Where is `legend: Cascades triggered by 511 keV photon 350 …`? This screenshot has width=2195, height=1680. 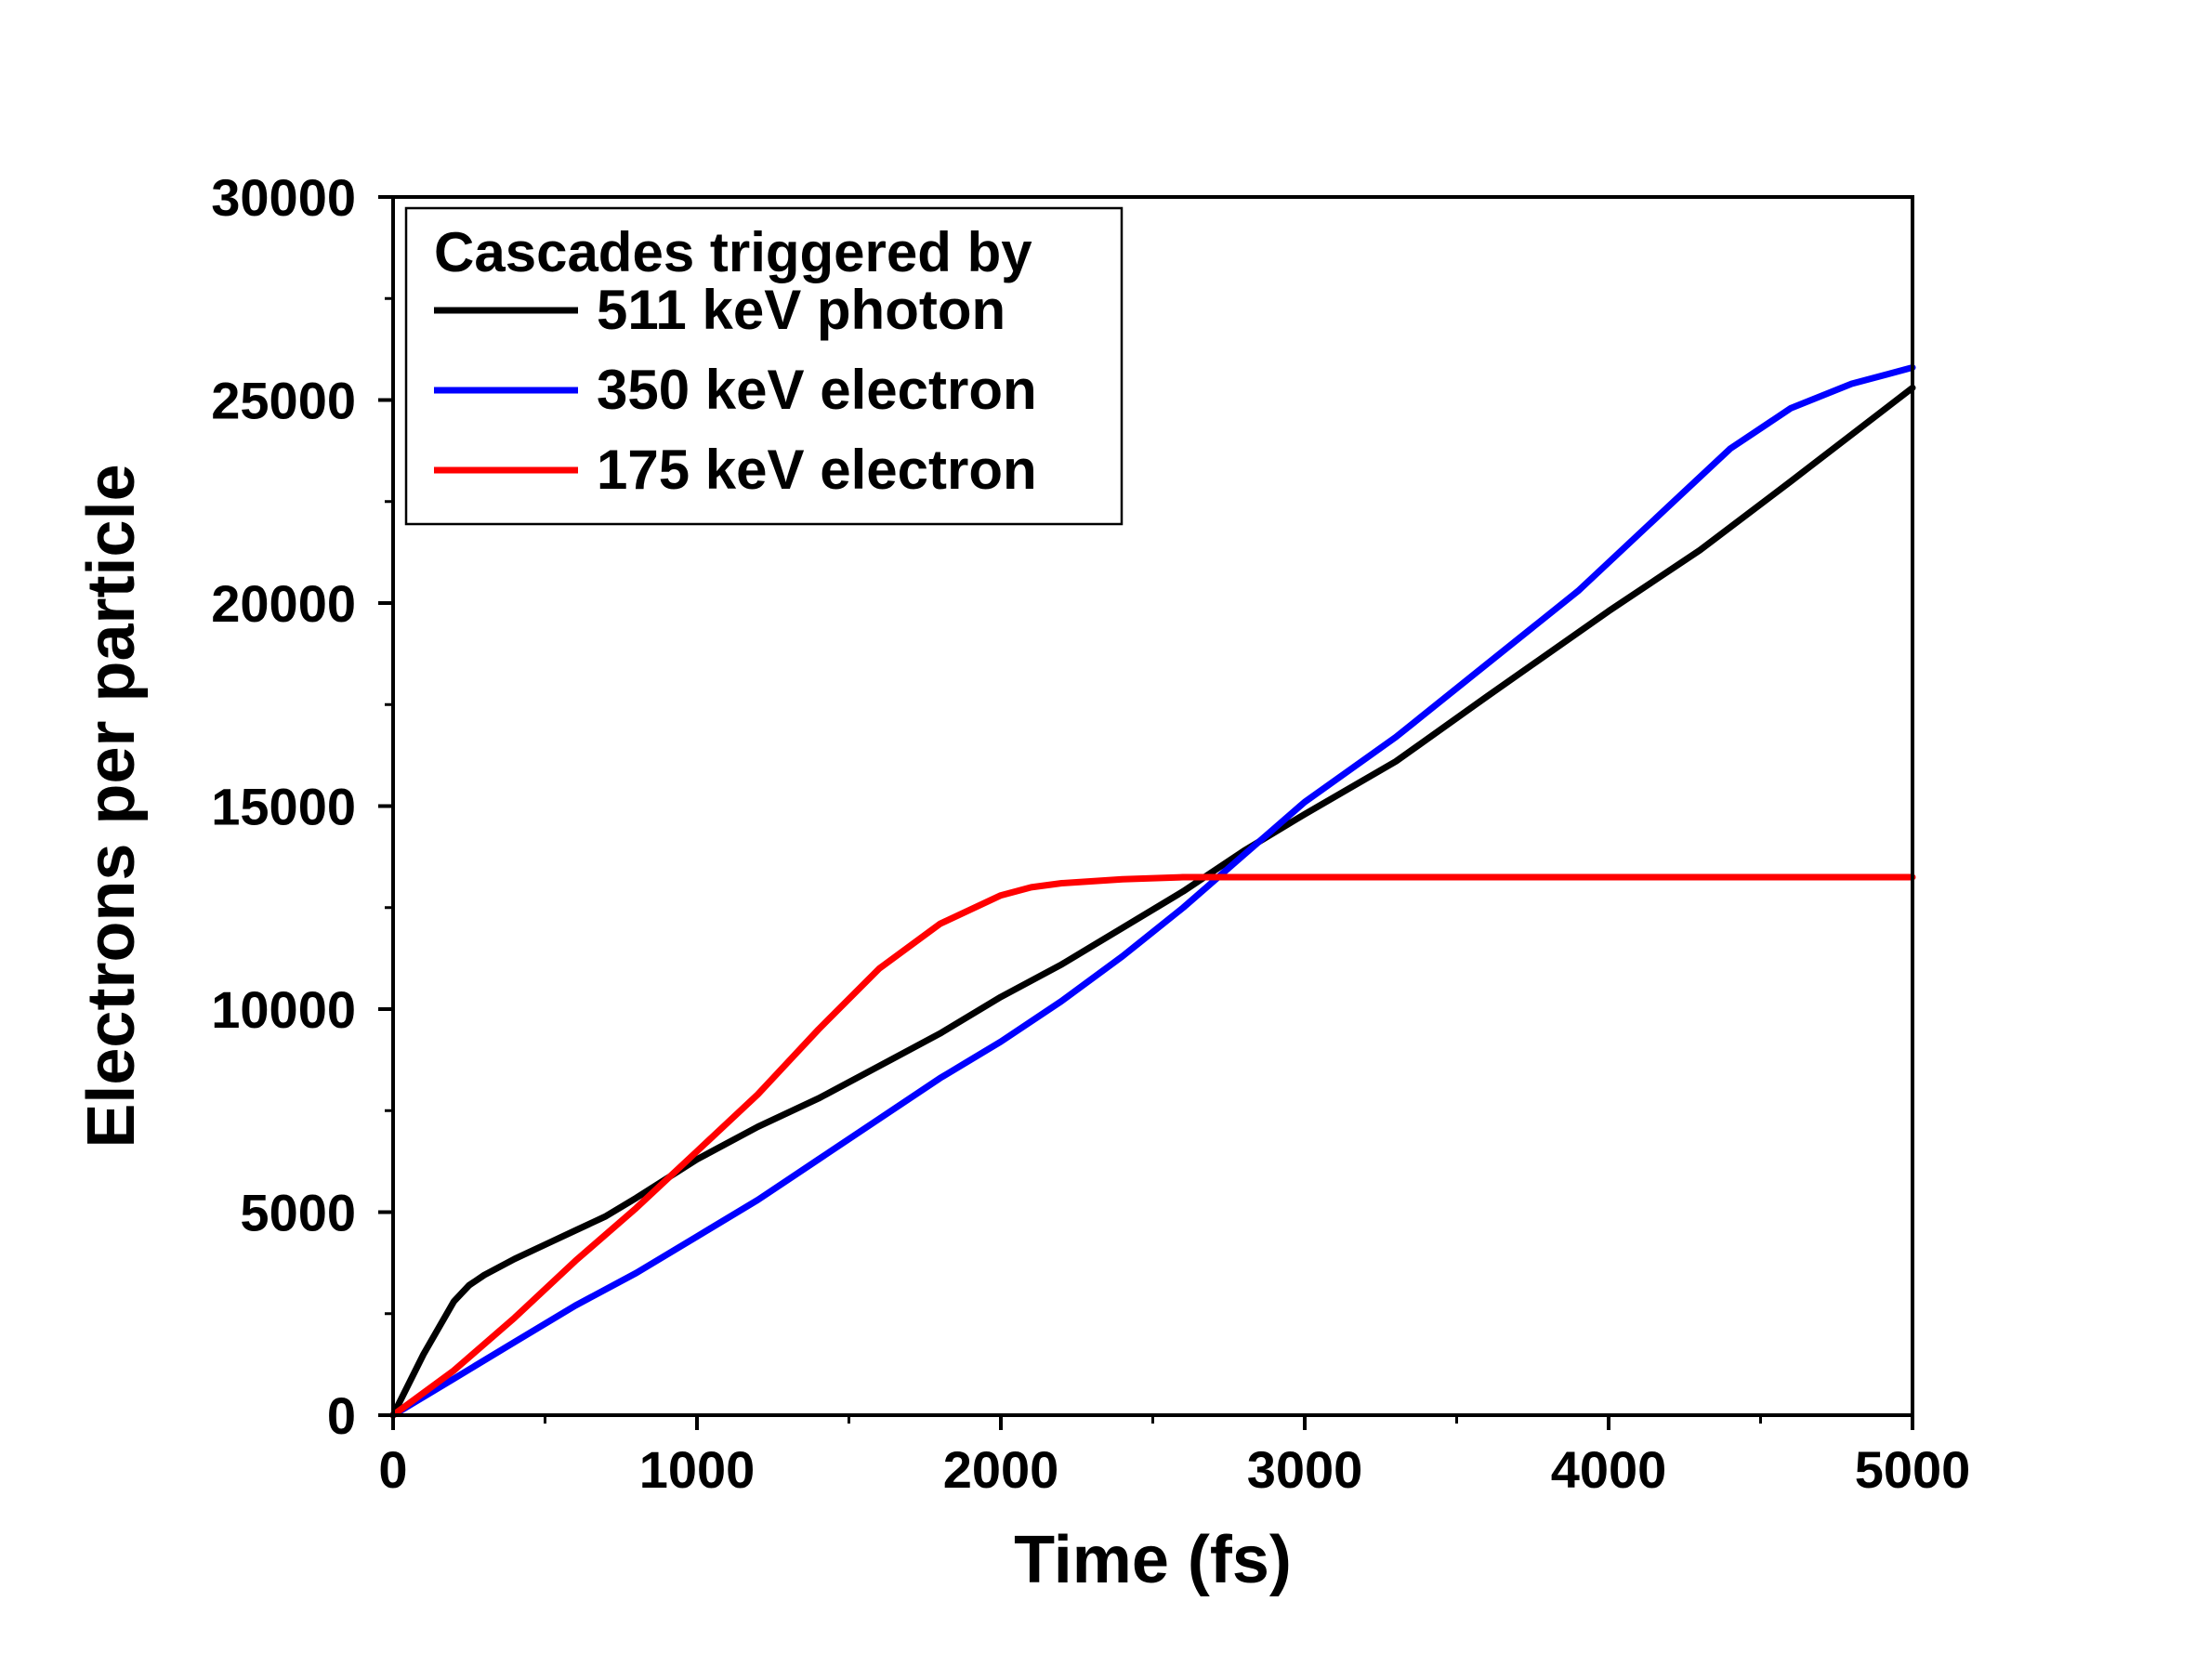 legend: Cascades triggered by 511 keV photon 350 … is located at coordinates (764, 366).